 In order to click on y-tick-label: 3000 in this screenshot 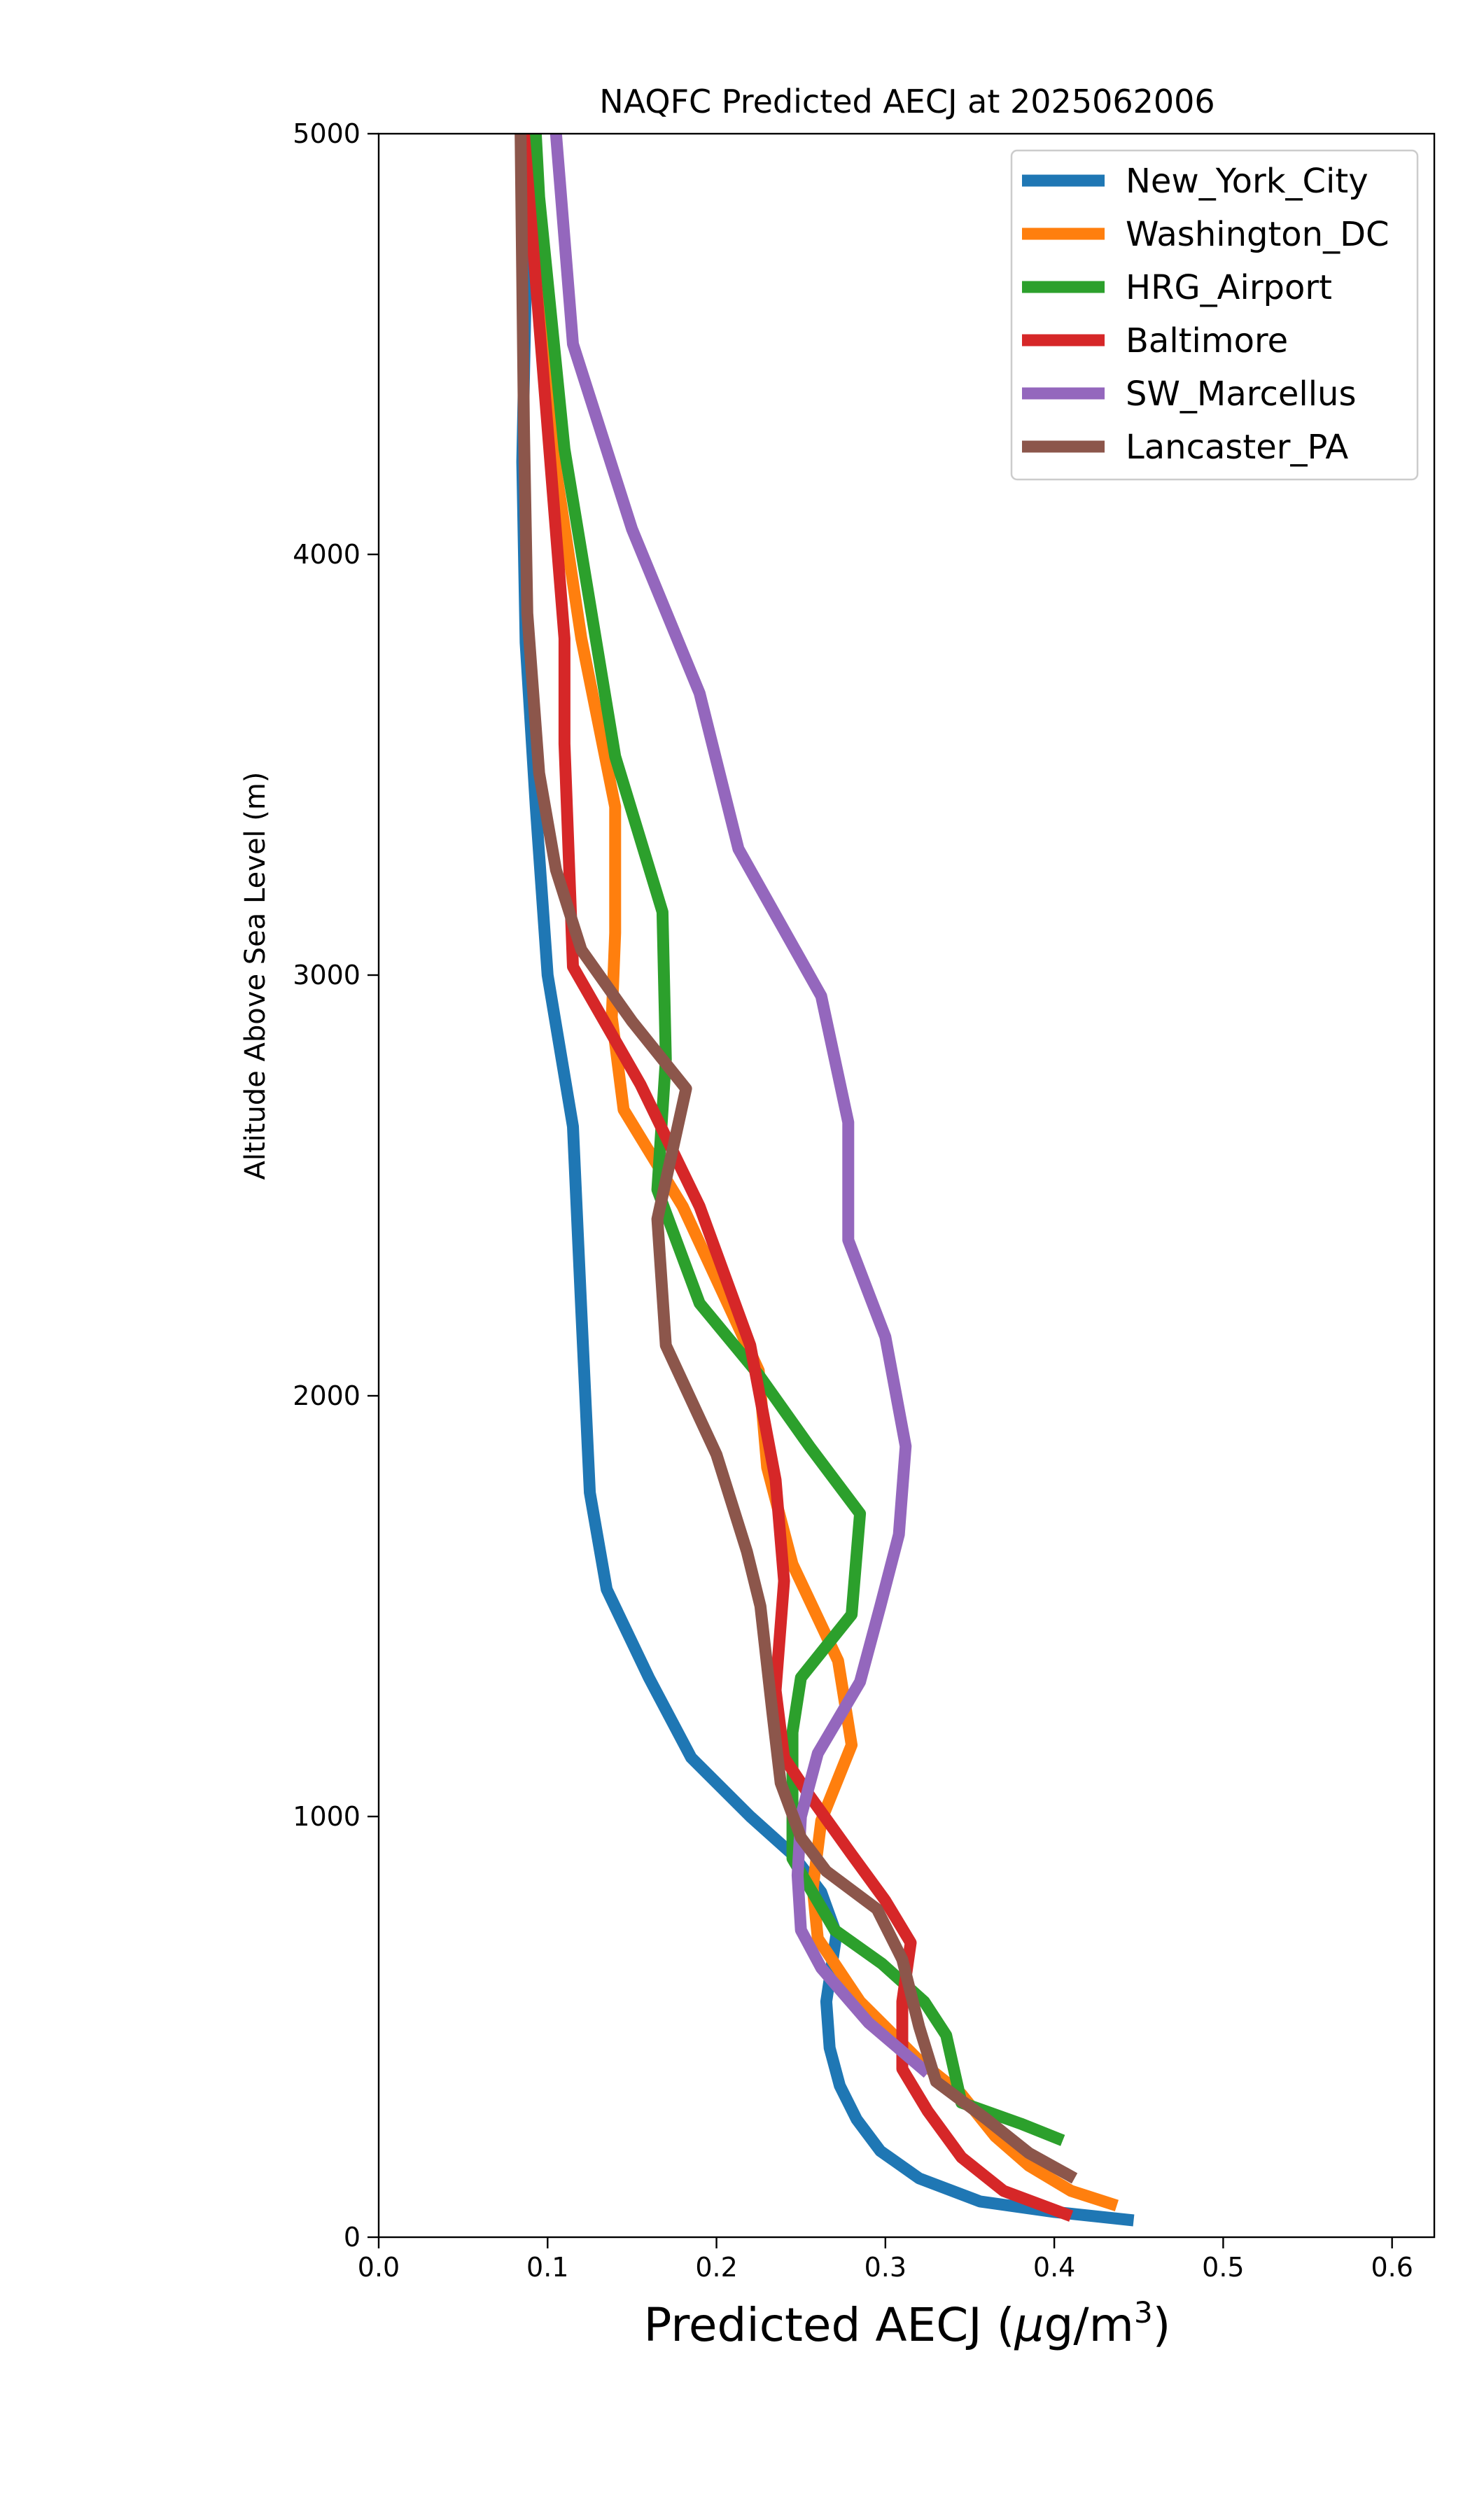, I will do `click(326, 975)`.